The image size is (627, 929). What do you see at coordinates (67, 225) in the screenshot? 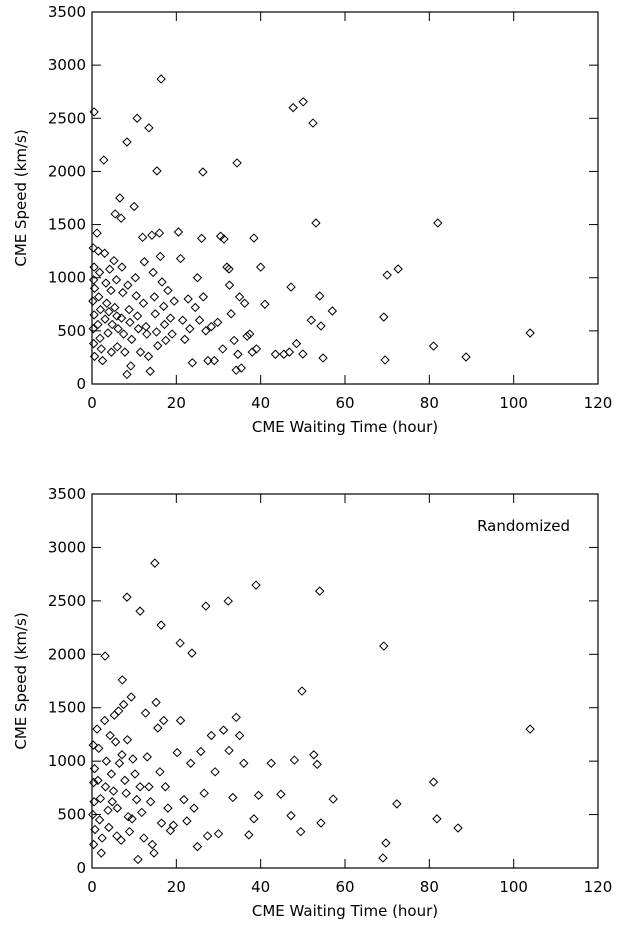
I see `y-tick-label: 1500` at bounding box center [67, 225].